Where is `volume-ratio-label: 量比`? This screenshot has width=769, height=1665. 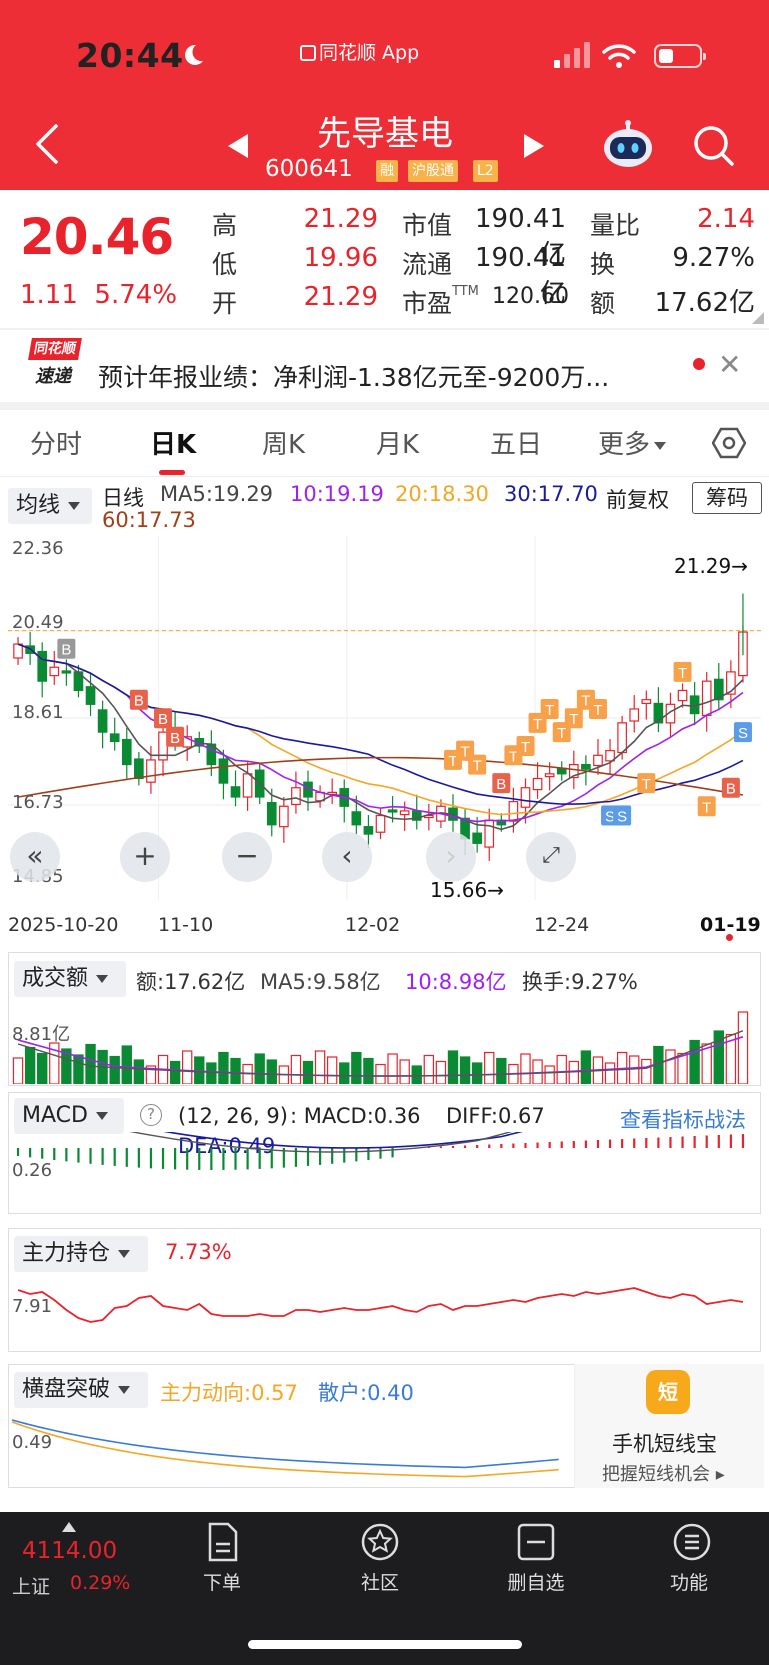 volume-ratio-label: 量比 is located at coordinates (615, 225).